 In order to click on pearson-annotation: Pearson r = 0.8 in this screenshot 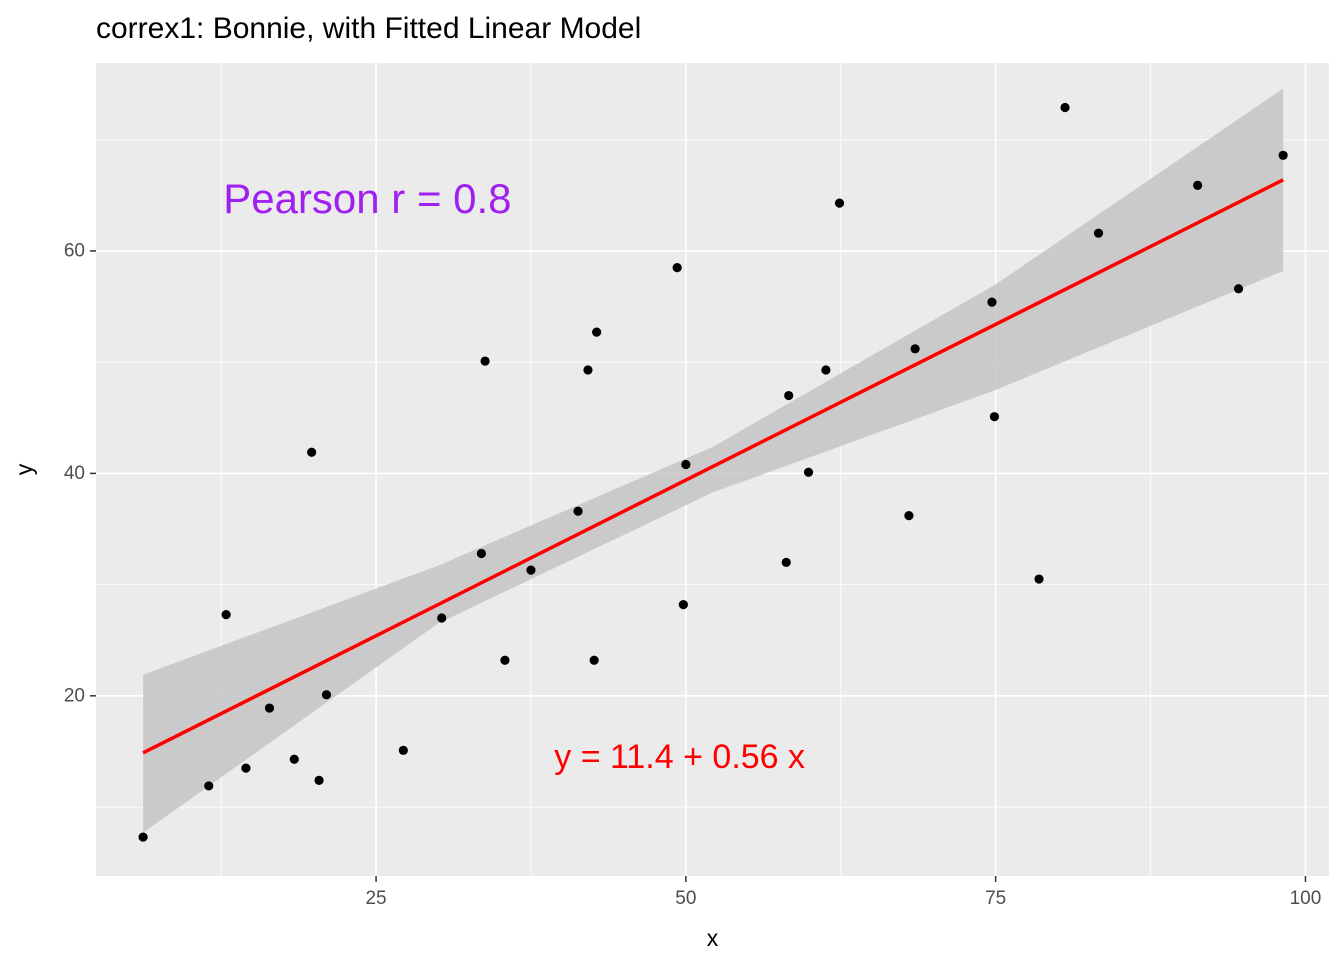, I will do `click(367, 198)`.